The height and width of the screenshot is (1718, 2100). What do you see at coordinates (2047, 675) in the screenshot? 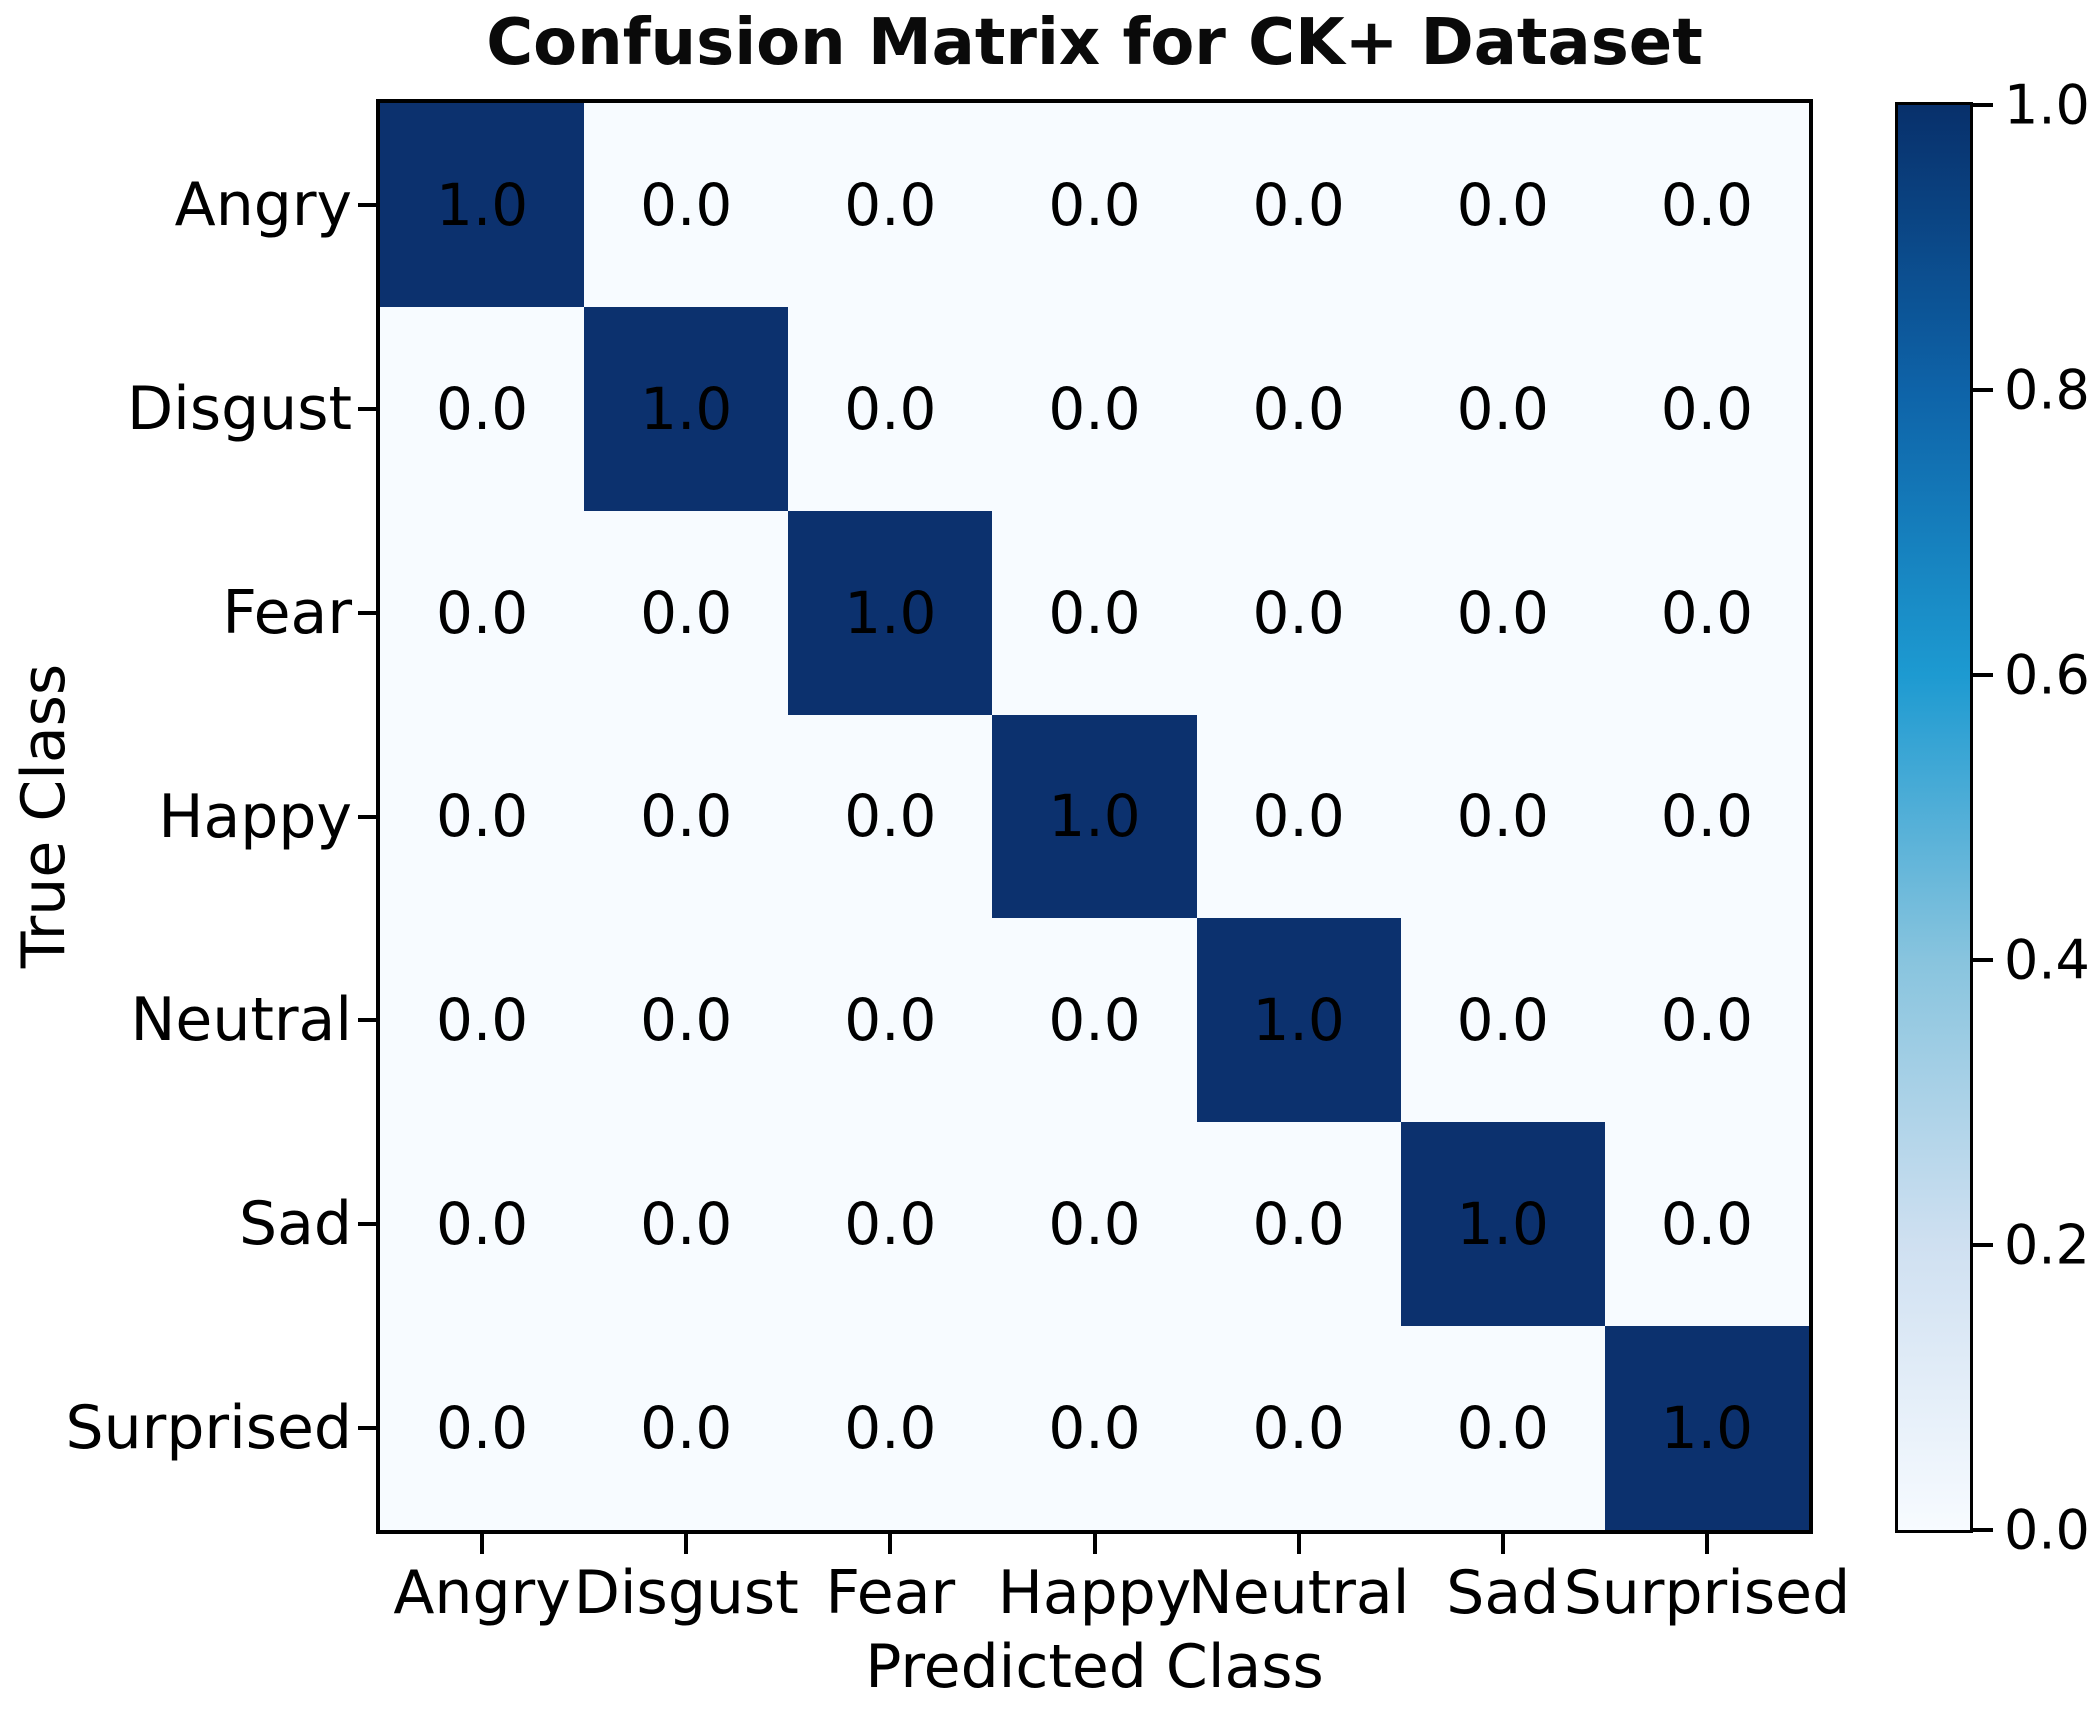
I see `colorbar-tick-label: 0.6` at bounding box center [2047, 675].